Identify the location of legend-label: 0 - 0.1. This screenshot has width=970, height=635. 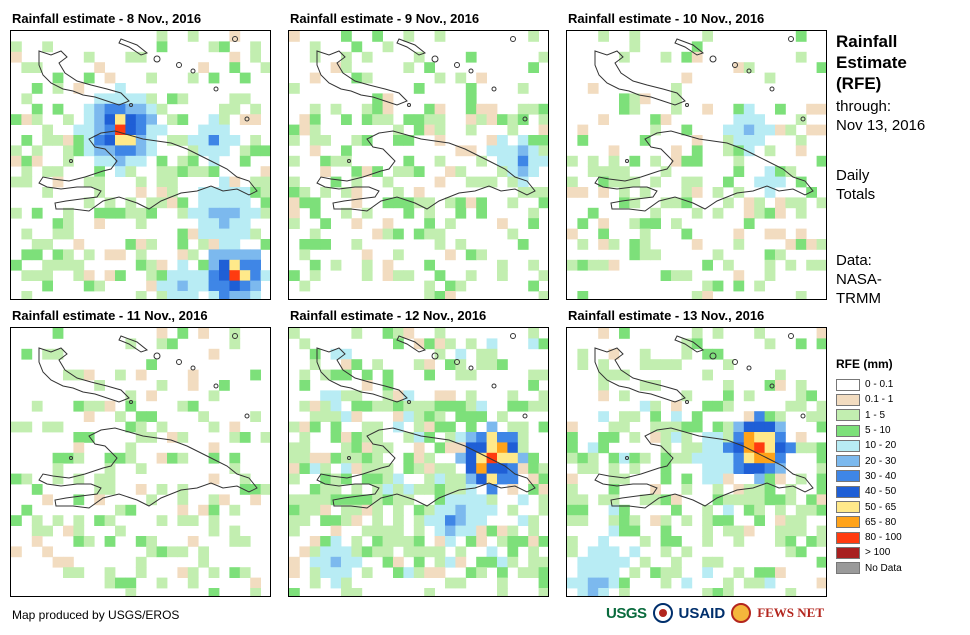
(879, 385).